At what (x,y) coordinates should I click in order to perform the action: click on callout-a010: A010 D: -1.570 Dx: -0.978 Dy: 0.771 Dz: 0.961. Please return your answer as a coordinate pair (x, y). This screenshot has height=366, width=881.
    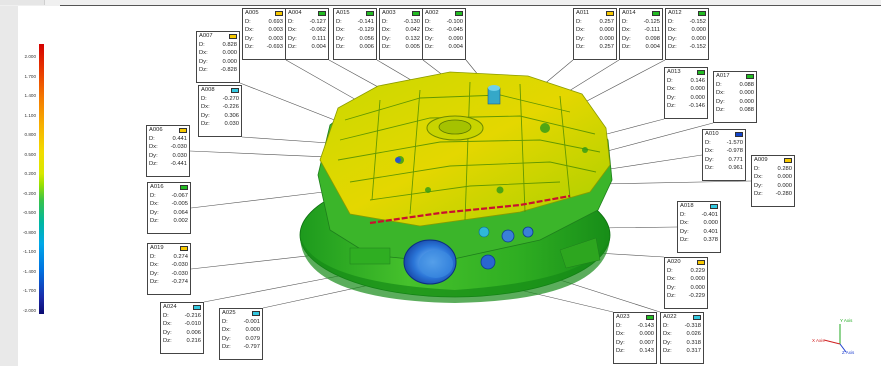
    Looking at the image, I should click on (724, 155).